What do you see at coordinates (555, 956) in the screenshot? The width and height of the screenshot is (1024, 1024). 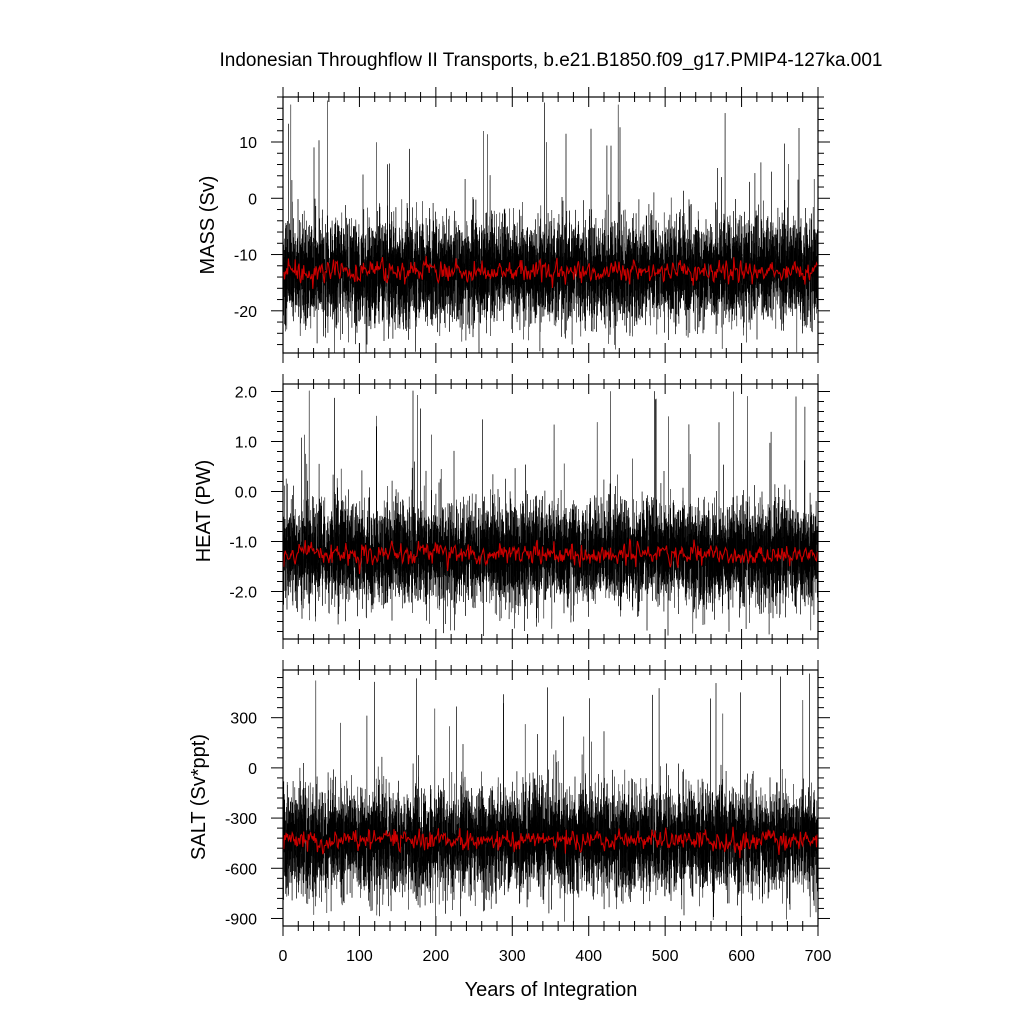 I see `x-tick-labels: 0 100 200 300 400 500 600 700` at bounding box center [555, 956].